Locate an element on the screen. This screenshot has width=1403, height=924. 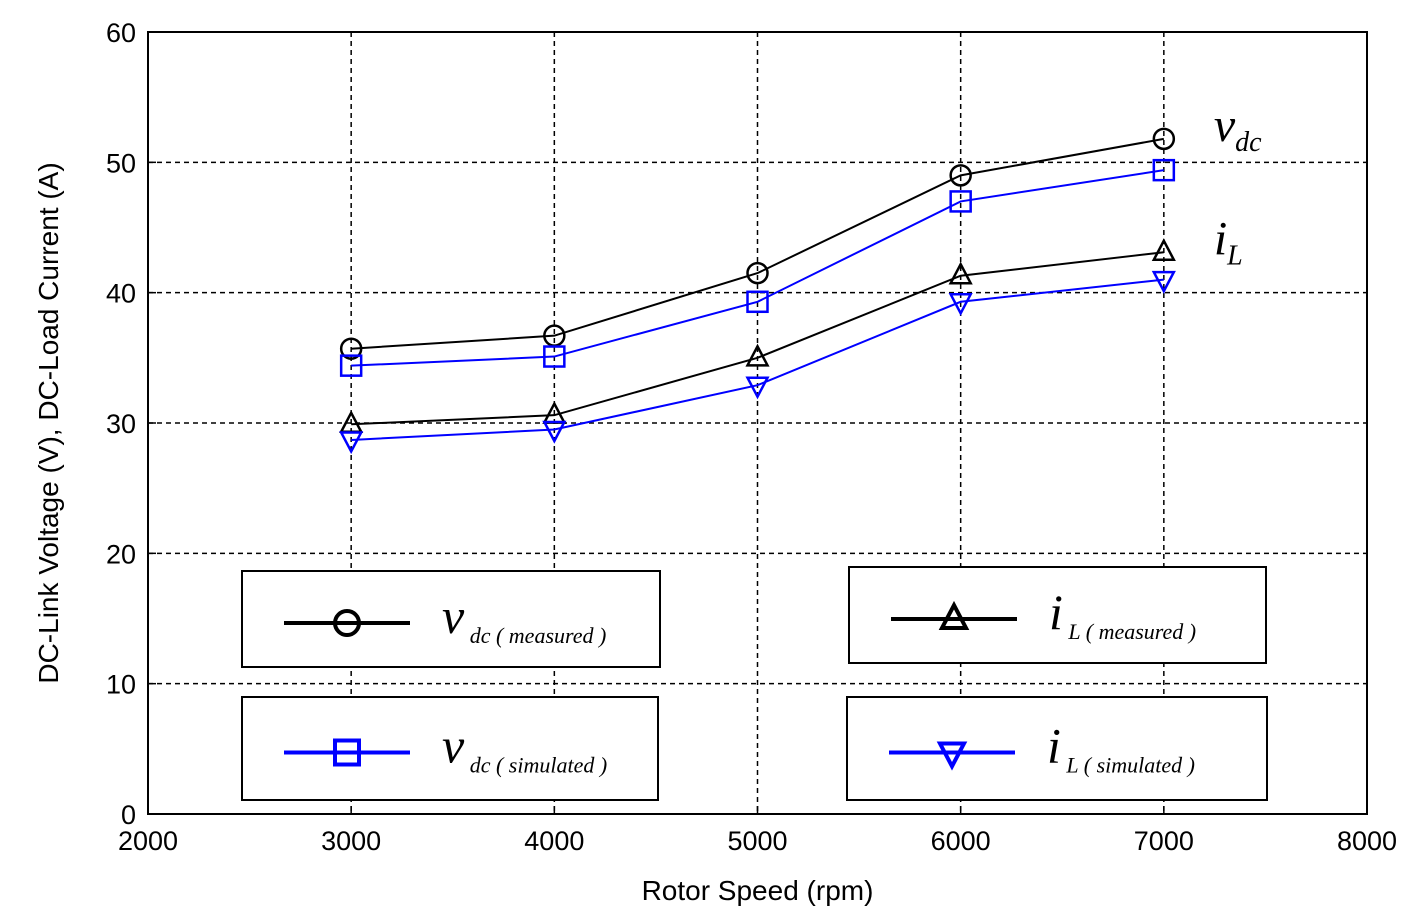
legend-entry: i L ( measured ) is located at coordinates (1057, 615).